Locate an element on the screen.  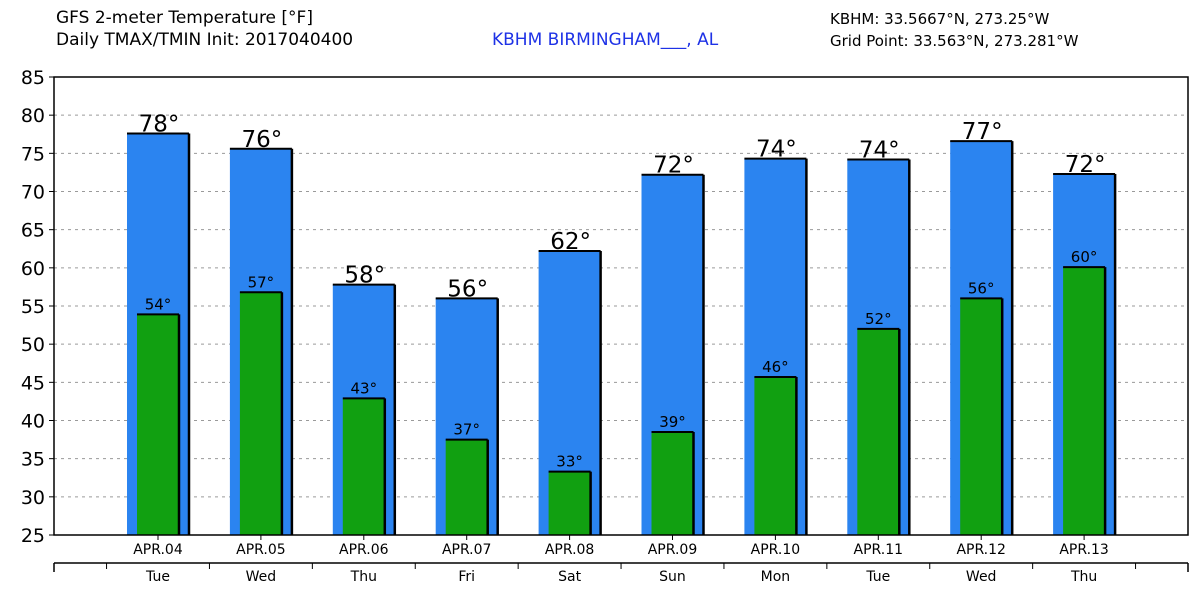
tmin-value-label: 39° is located at coordinates (672, 422).